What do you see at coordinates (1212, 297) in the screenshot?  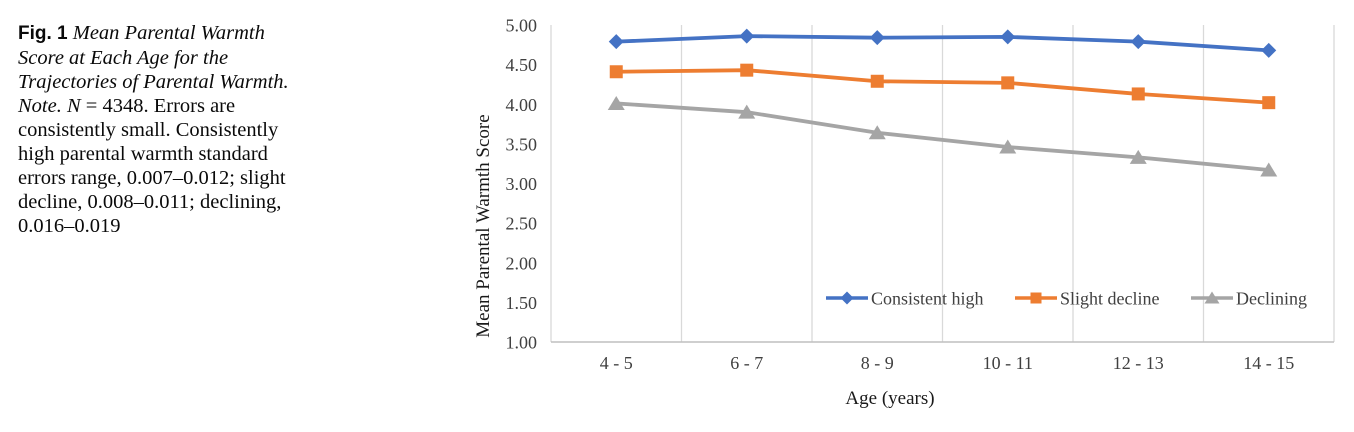 I see `legend-marker-declining` at bounding box center [1212, 297].